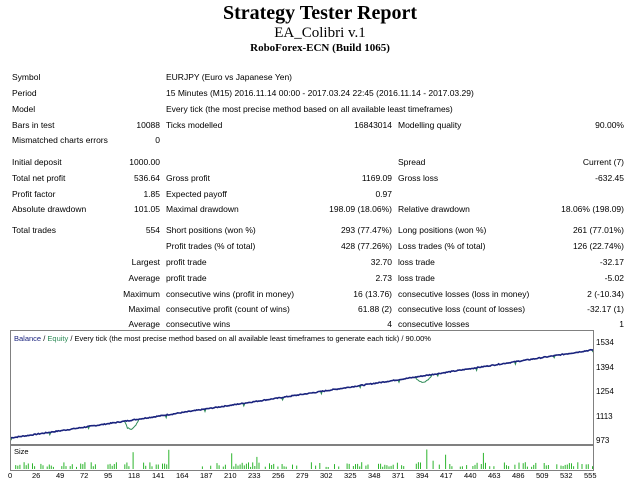 Image resolution: width=640 pixels, height=480 pixels. What do you see at coordinates (157, 140) in the screenshot?
I see `mismatch-value: 0` at bounding box center [157, 140].